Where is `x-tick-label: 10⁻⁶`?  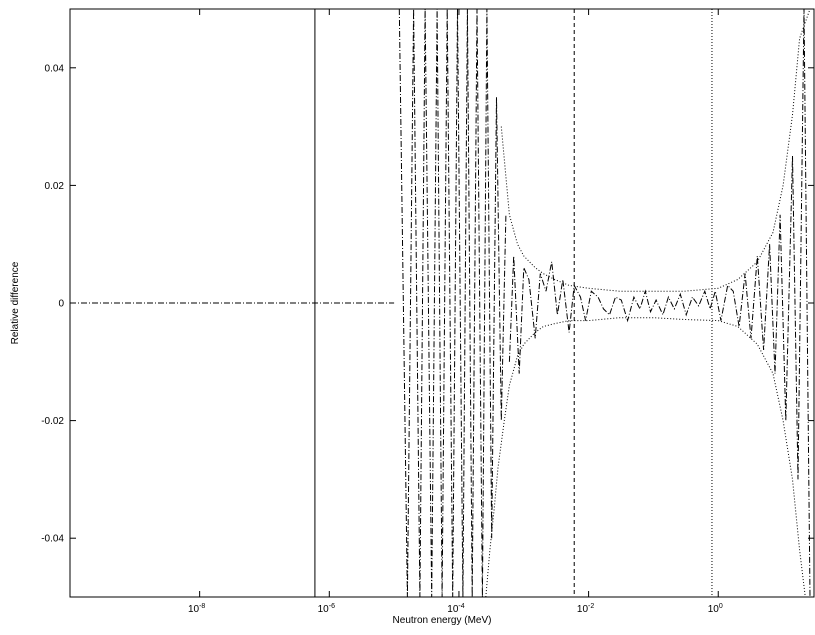 x-tick-label: 10⁻⁶ is located at coordinates (326, 609).